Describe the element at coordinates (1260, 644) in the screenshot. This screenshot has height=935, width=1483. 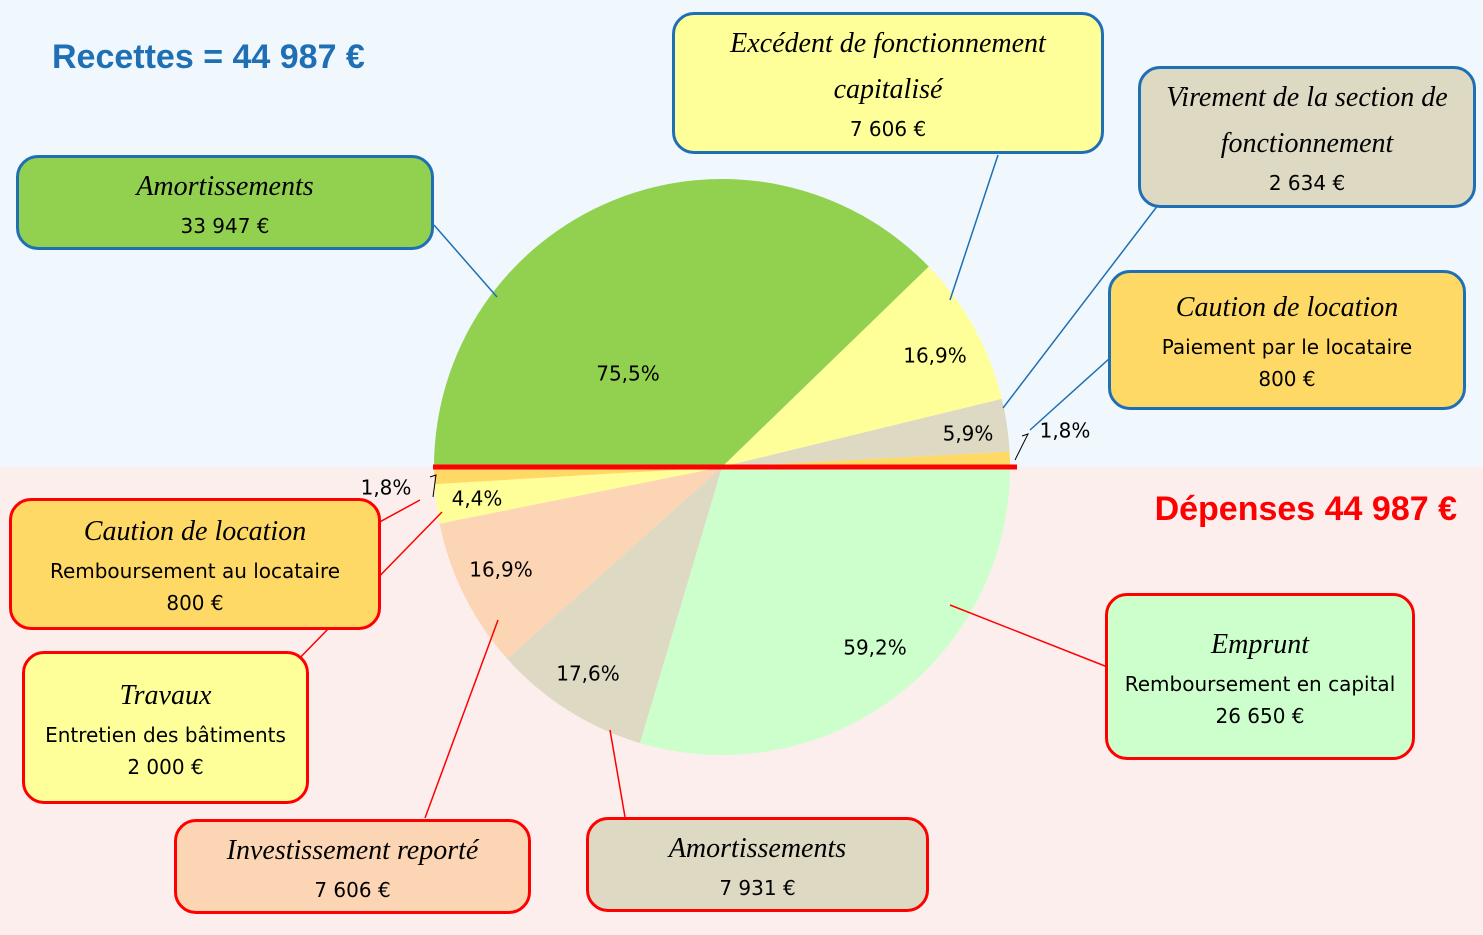
I see `box-title: Emprunt` at that location.